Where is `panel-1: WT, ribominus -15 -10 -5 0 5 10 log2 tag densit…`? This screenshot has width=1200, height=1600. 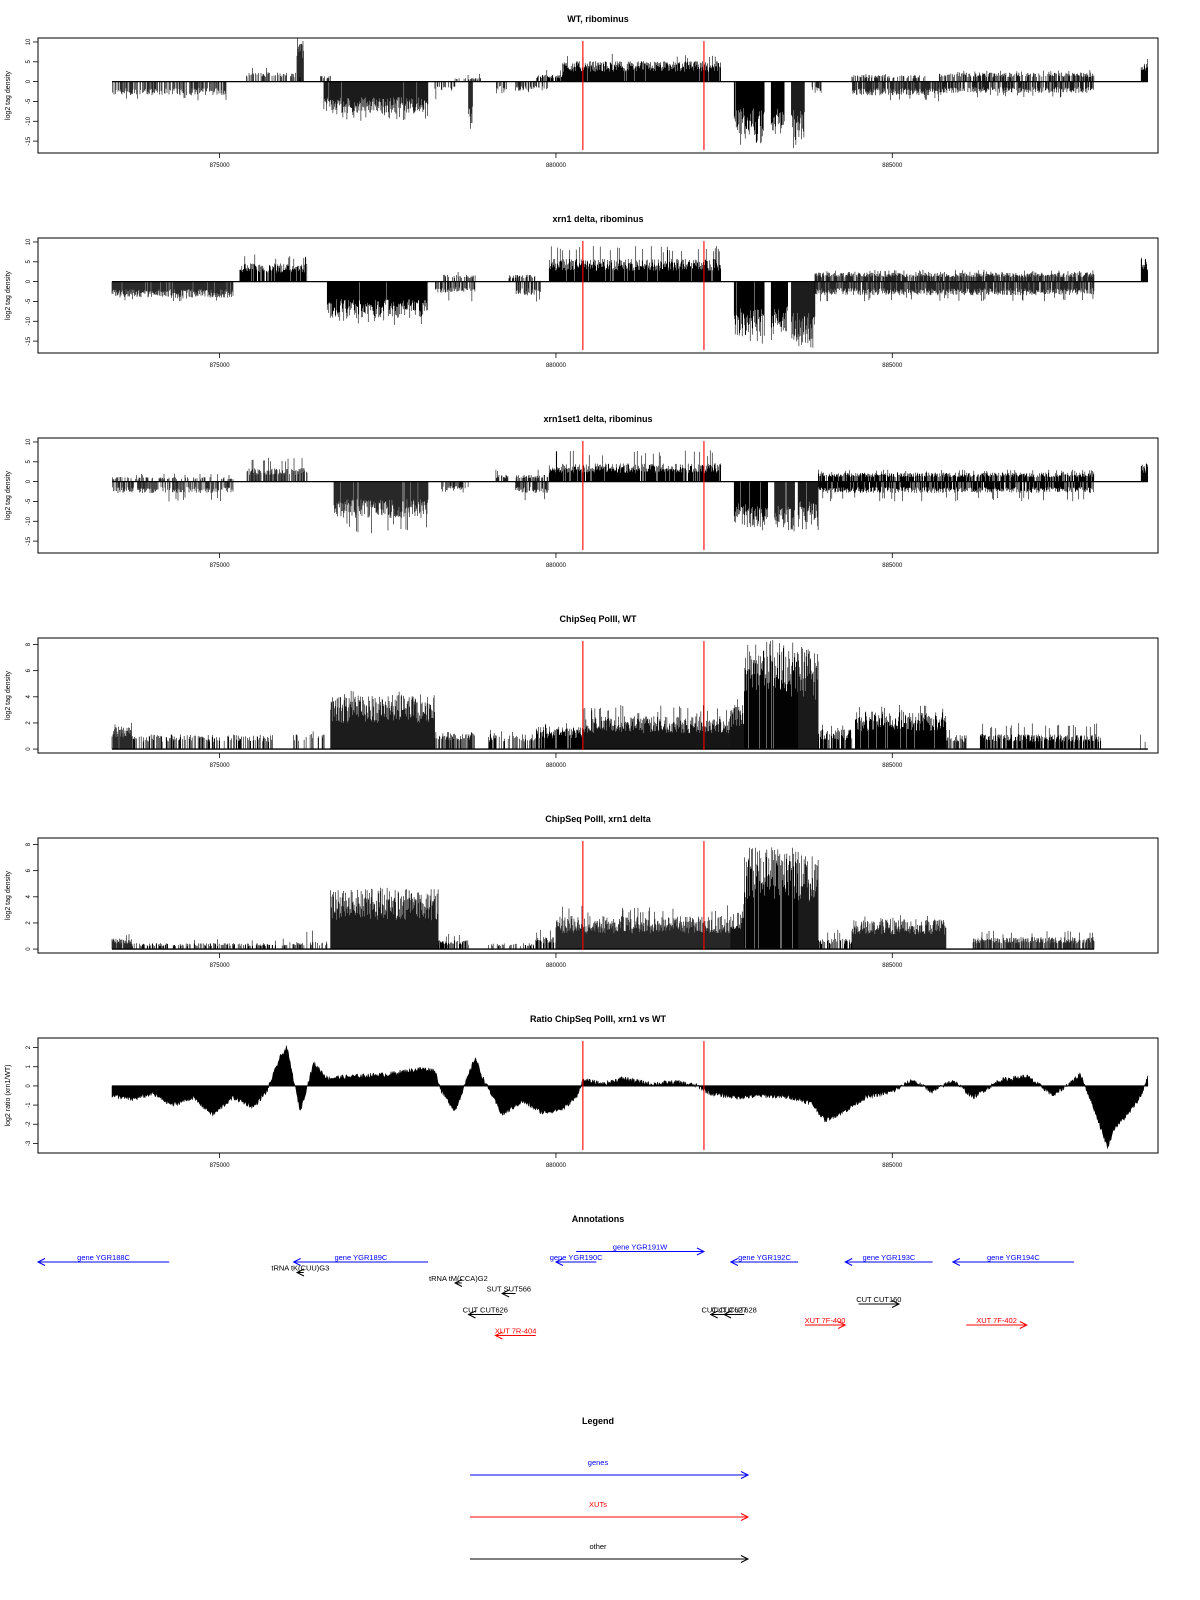 panel-1: WT, ribominus -15 -10 -5 0 5 10 log2 tag densit… is located at coordinates (582, 91).